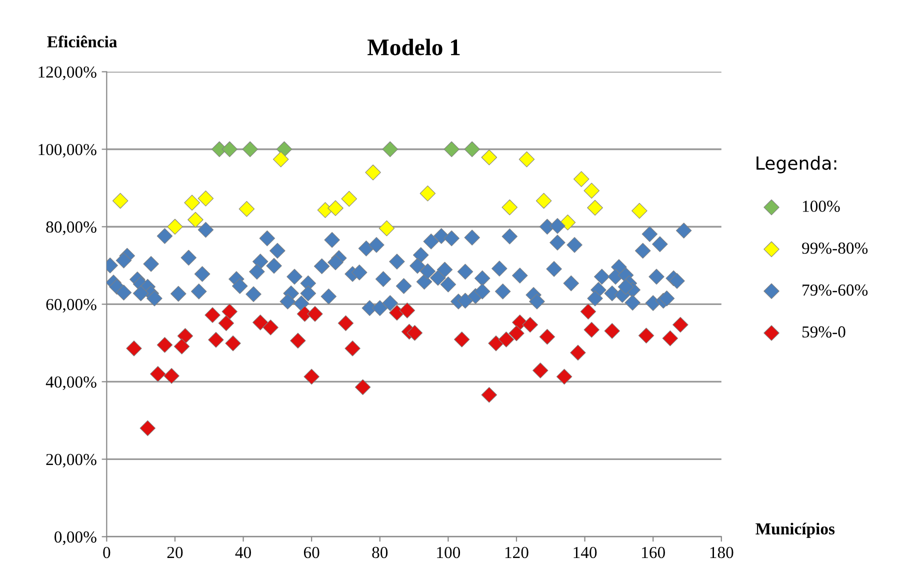 The image size is (904, 574). Describe the element at coordinates (71, 461) in the screenshot. I see `y-tick-label: 20,00%` at that location.